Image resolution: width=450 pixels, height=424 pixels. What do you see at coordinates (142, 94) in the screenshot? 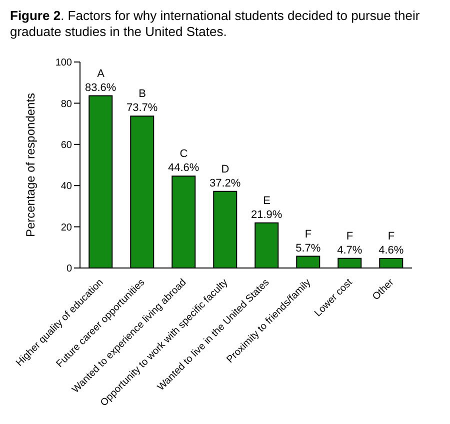
I see `annotation: B` at bounding box center [142, 94].